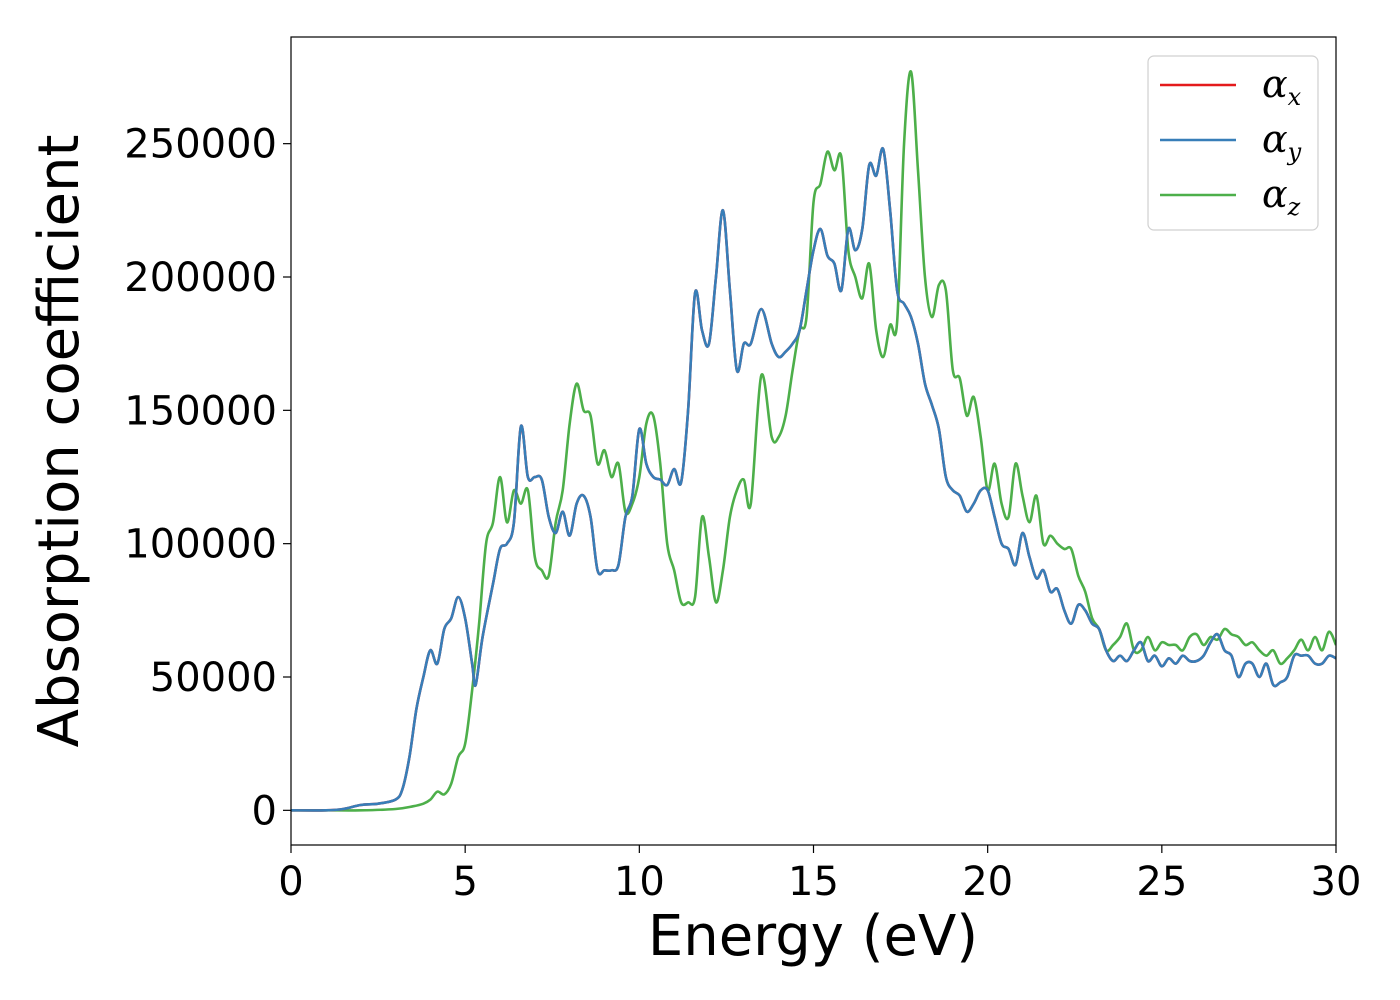  I want to click on y-tick-label: 50000, so click(213, 678).